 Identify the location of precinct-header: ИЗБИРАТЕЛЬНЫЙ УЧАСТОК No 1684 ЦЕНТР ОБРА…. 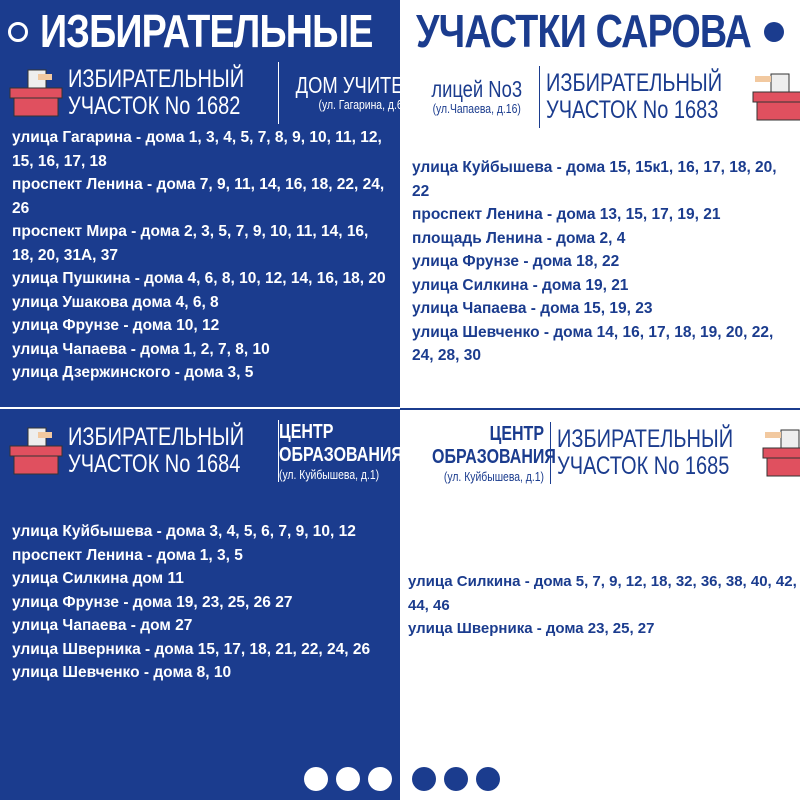
(205, 451).